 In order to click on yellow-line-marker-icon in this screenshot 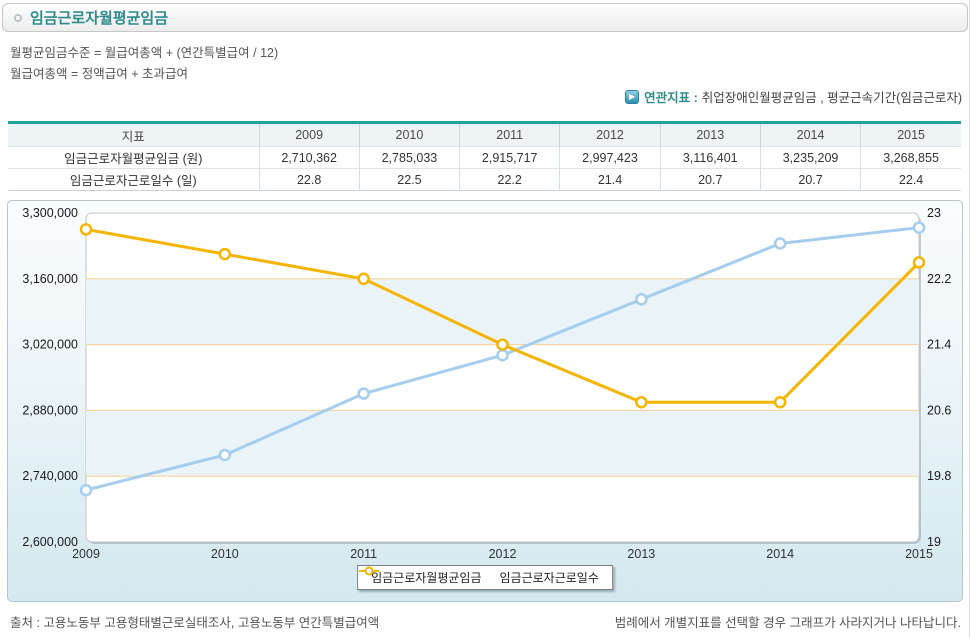, I will do `click(369, 571)`.